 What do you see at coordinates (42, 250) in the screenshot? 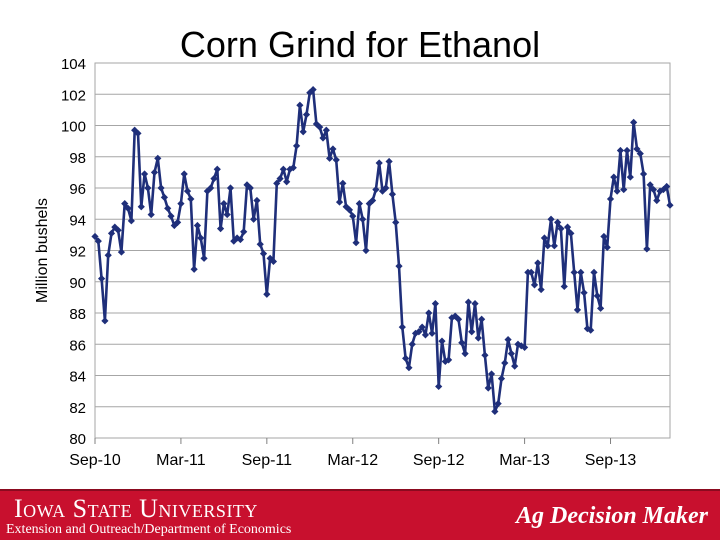
I see `y-axis-label: Million bushels` at bounding box center [42, 250].